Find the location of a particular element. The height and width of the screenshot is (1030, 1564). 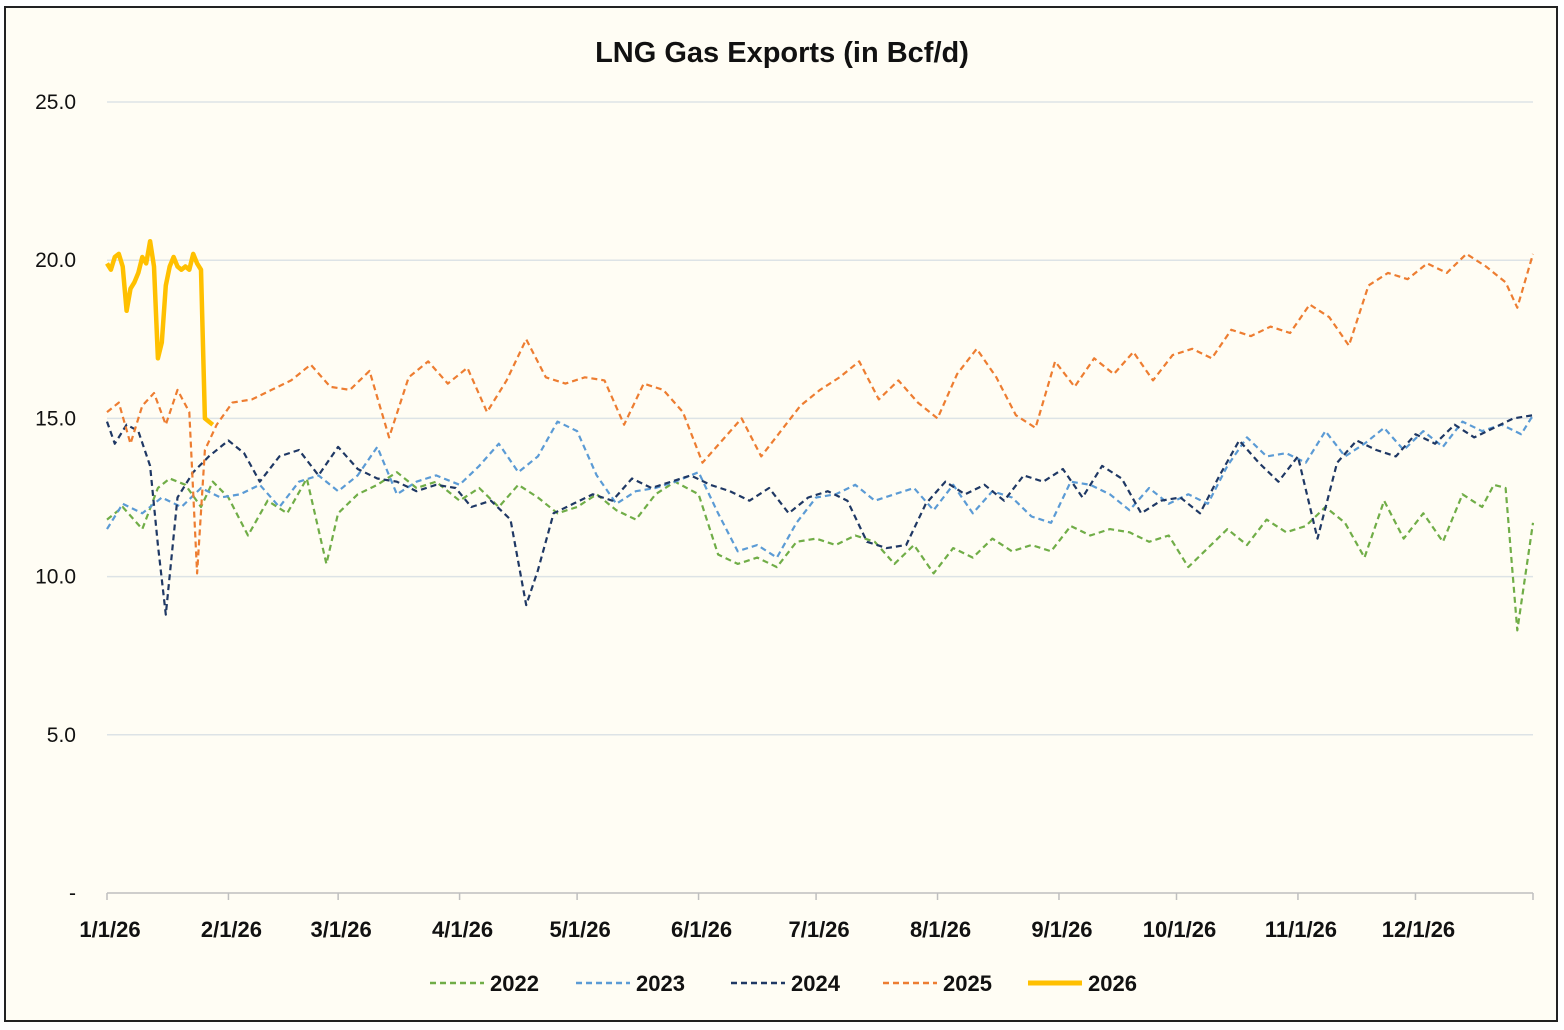

x-tick-label: 2/1/26 is located at coordinates (231, 929).